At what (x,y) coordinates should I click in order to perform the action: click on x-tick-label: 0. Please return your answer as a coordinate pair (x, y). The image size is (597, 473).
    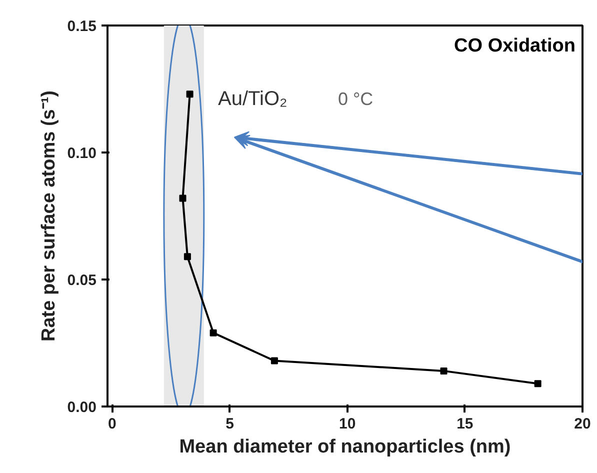
    Looking at the image, I should click on (112, 424).